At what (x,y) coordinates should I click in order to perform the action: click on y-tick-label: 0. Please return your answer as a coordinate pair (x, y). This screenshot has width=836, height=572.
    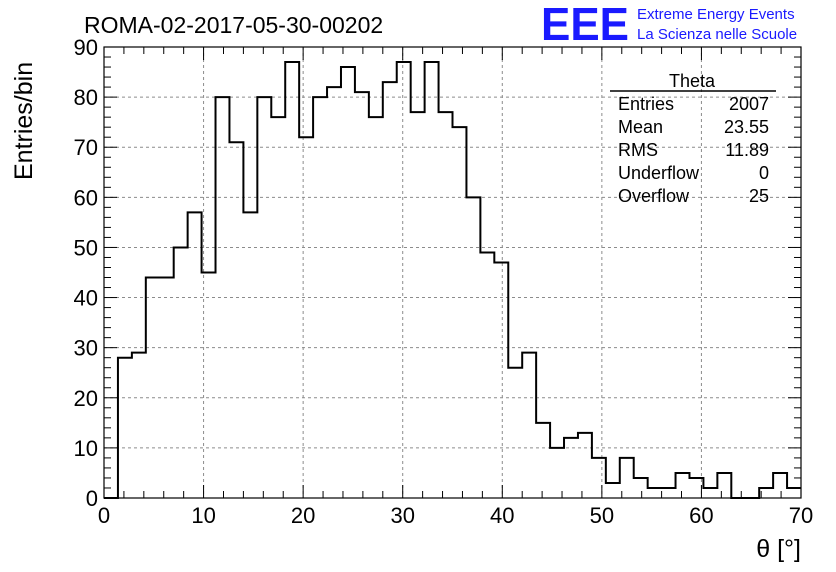
    Looking at the image, I should click on (92, 498).